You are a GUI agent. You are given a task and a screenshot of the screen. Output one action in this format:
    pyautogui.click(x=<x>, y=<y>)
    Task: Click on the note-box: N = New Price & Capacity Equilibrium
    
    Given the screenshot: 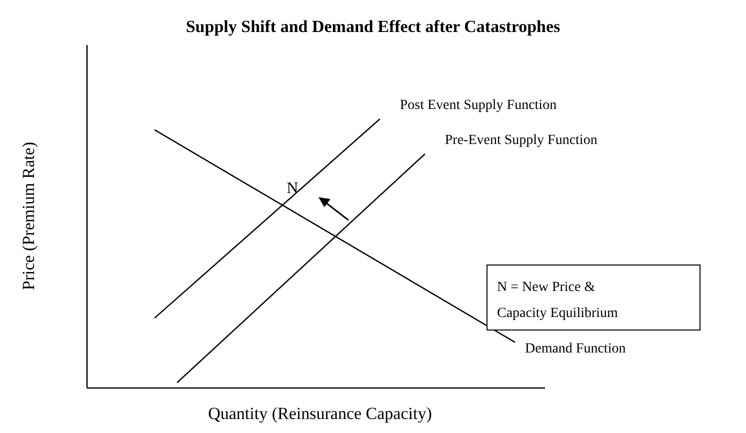 What is the action you would take?
    pyautogui.click(x=593, y=297)
    